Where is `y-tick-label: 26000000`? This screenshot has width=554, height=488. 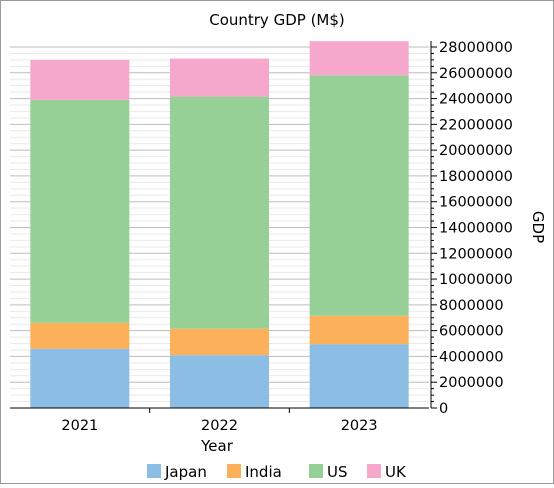 y-tick-label: 26000000 is located at coordinates (476, 74).